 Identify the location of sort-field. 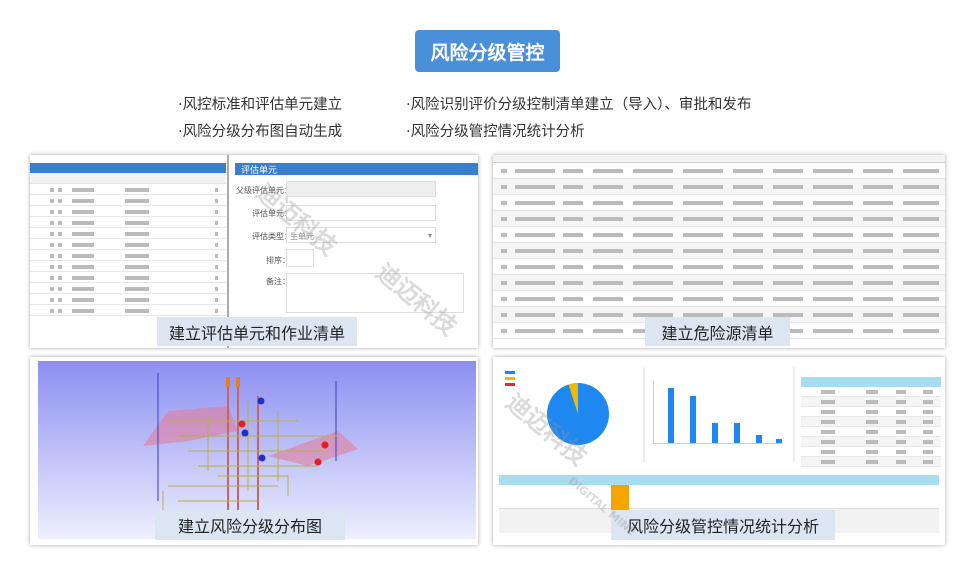
(300, 258).